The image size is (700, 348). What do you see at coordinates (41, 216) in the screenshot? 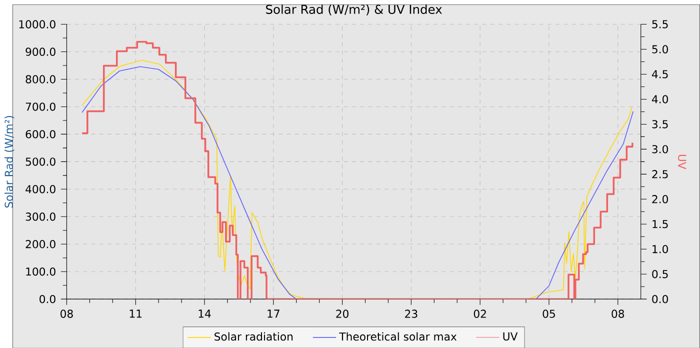
I see `y-tick-label: 300.0` at bounding box center [41, 216].